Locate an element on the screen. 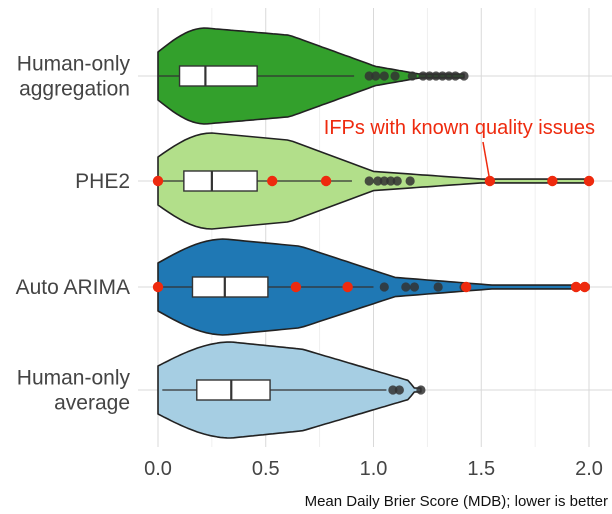  x-tick-label: 1.0 is located at coordinates (374, 469).